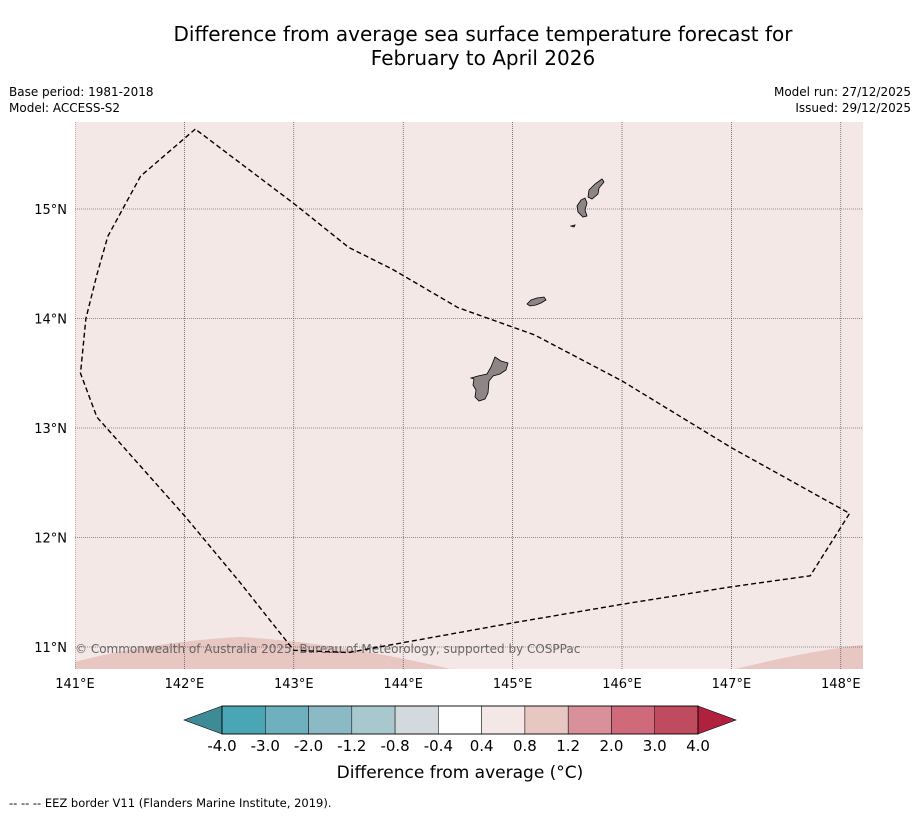 This screenshot has height=816, width=919. I want to click on tinian-island, so click(582, 207).